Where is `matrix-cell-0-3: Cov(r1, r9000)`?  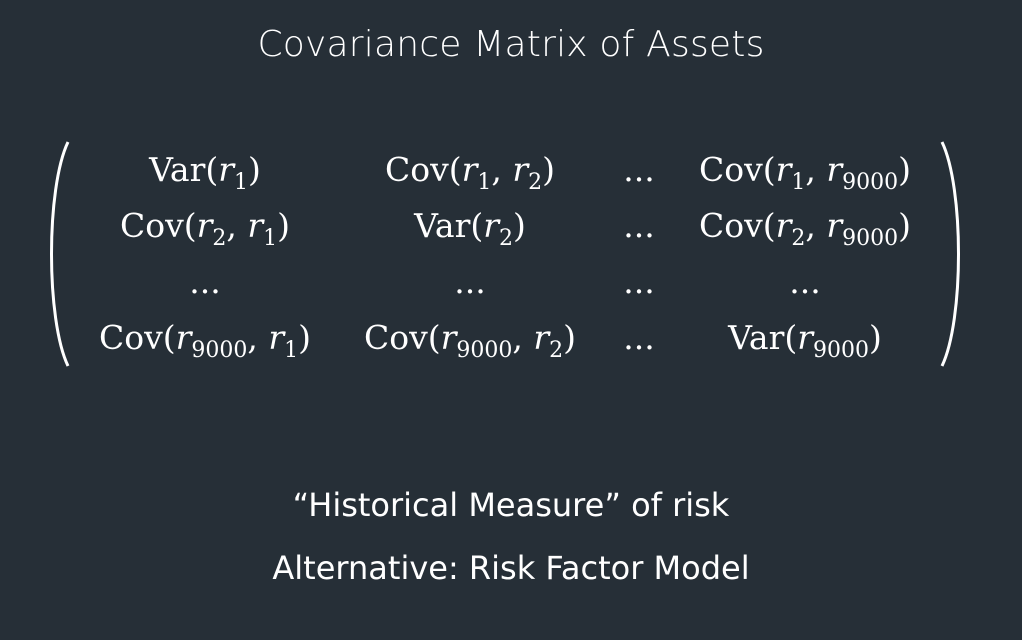 matrix-cell-0-3: Cov(r1, r9000) is located at coordinates (805, 172).